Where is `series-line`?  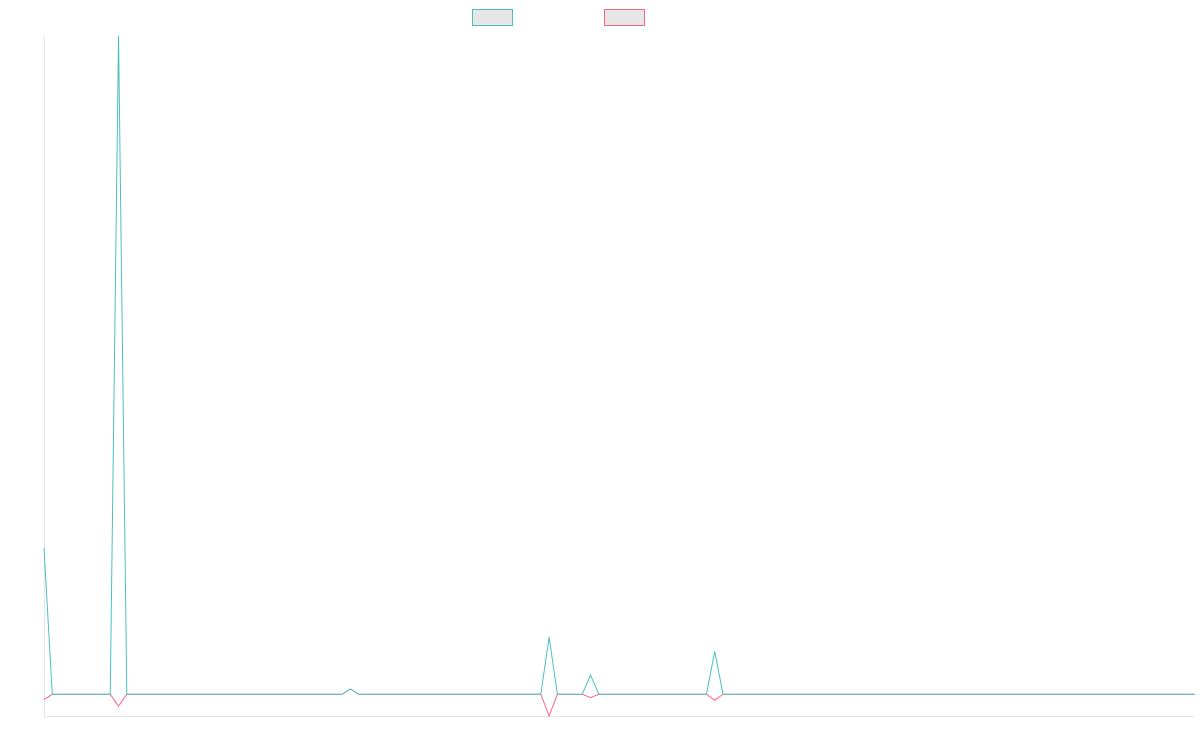 series-line is located at coordinates (619, 703).